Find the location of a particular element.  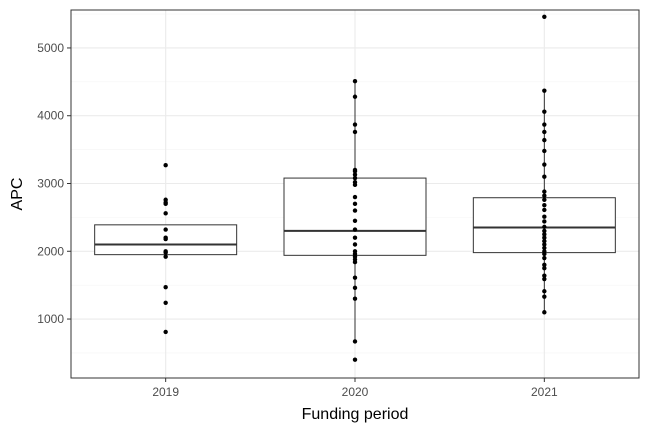

x-tick-label: 2021 is located at coordinates (544, 392).